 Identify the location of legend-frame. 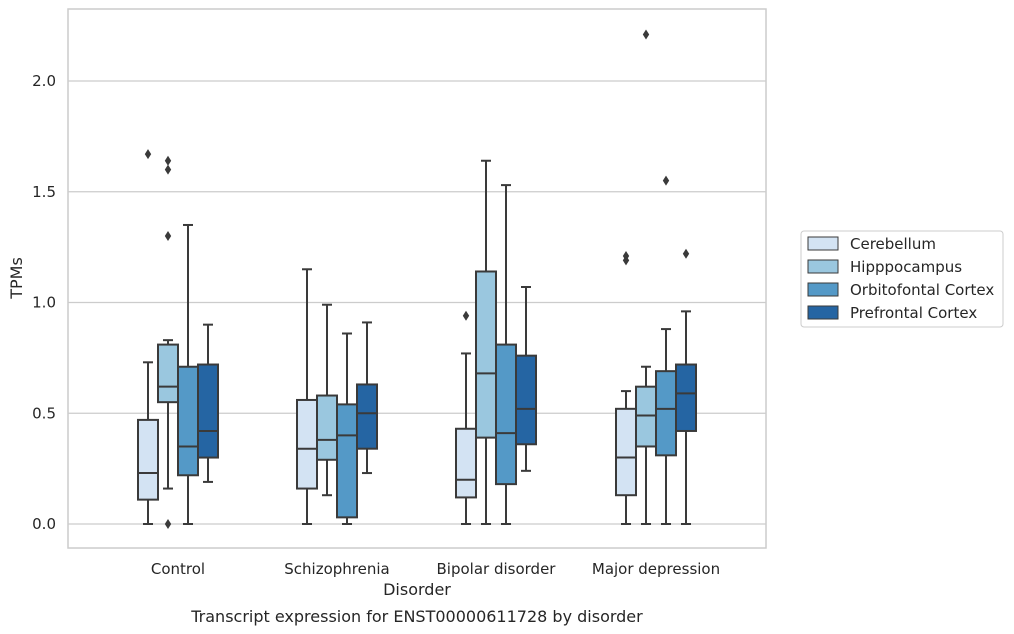
(902, 279).